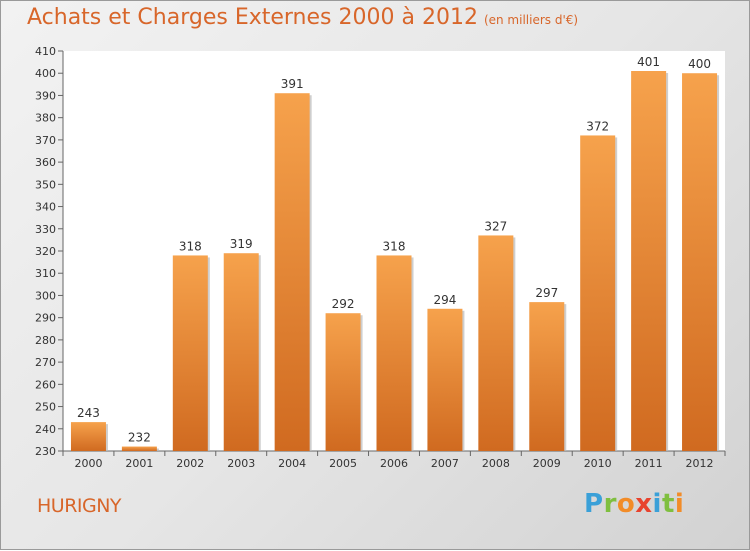 The image size is (750, 551). I want to click on bar-2003, so click(241, 352).